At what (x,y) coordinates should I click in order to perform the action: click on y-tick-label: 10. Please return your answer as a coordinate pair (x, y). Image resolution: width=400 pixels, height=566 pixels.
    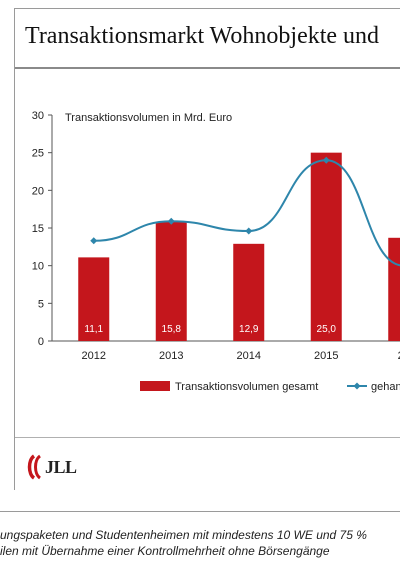
    Looking at the image, I should click on (38, 267).